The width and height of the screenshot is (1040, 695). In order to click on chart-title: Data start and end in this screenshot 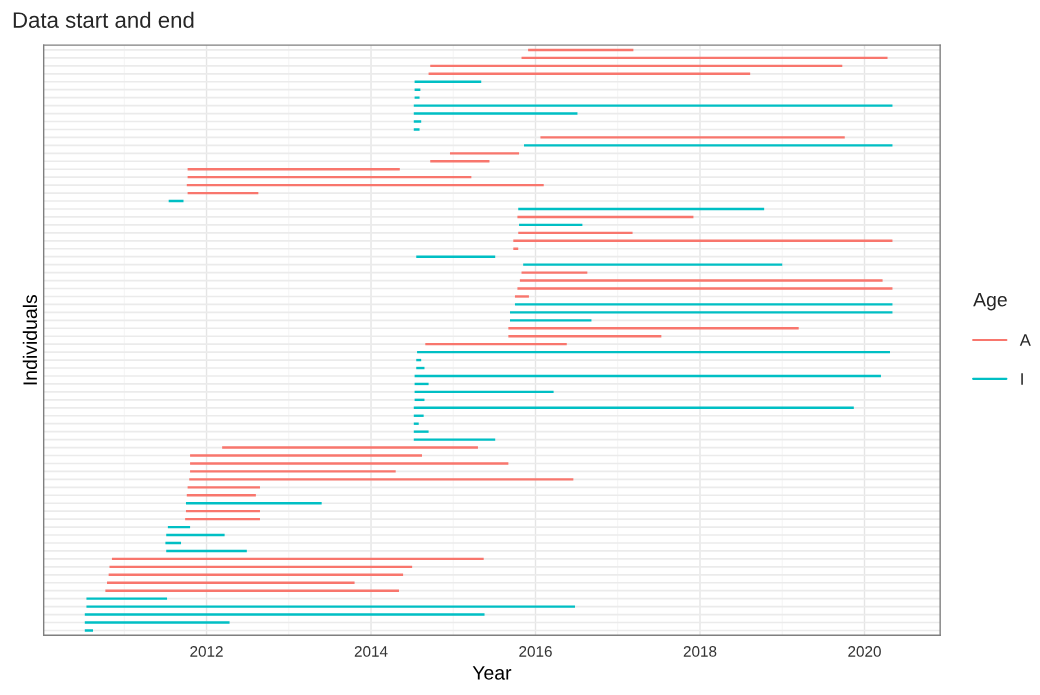, I will do `click(103, 19)`.